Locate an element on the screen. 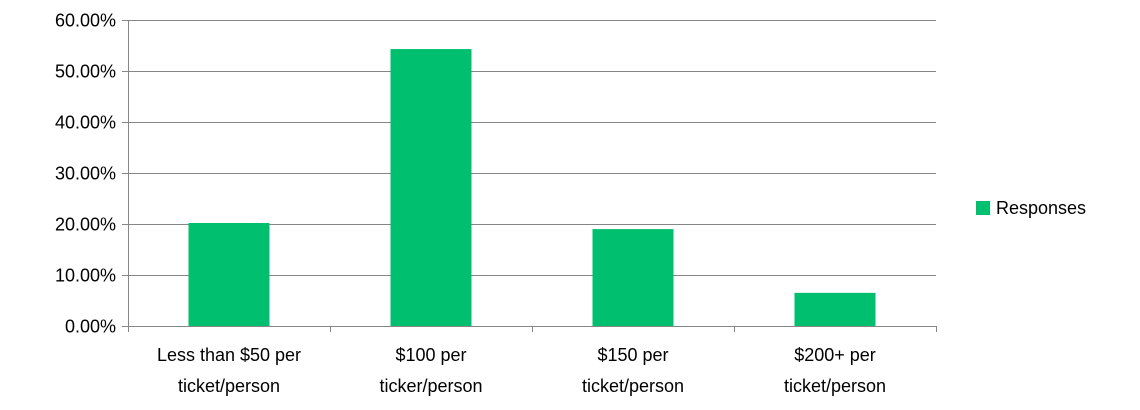 The image size is (1140, 410). y-tick-label: 0.00% is located at coordinates (90, 327).